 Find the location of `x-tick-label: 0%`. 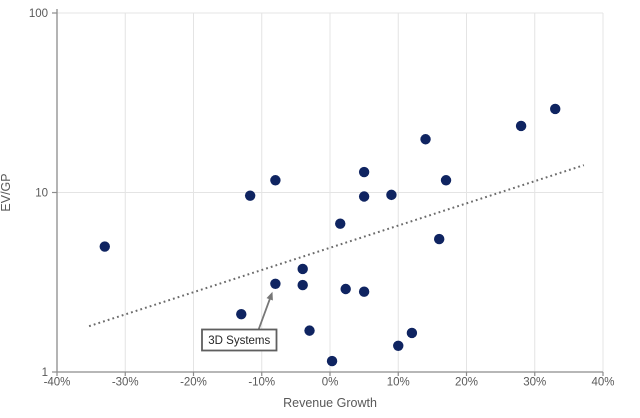

x-tick-label: 0% is located at coordinates (330, 383).